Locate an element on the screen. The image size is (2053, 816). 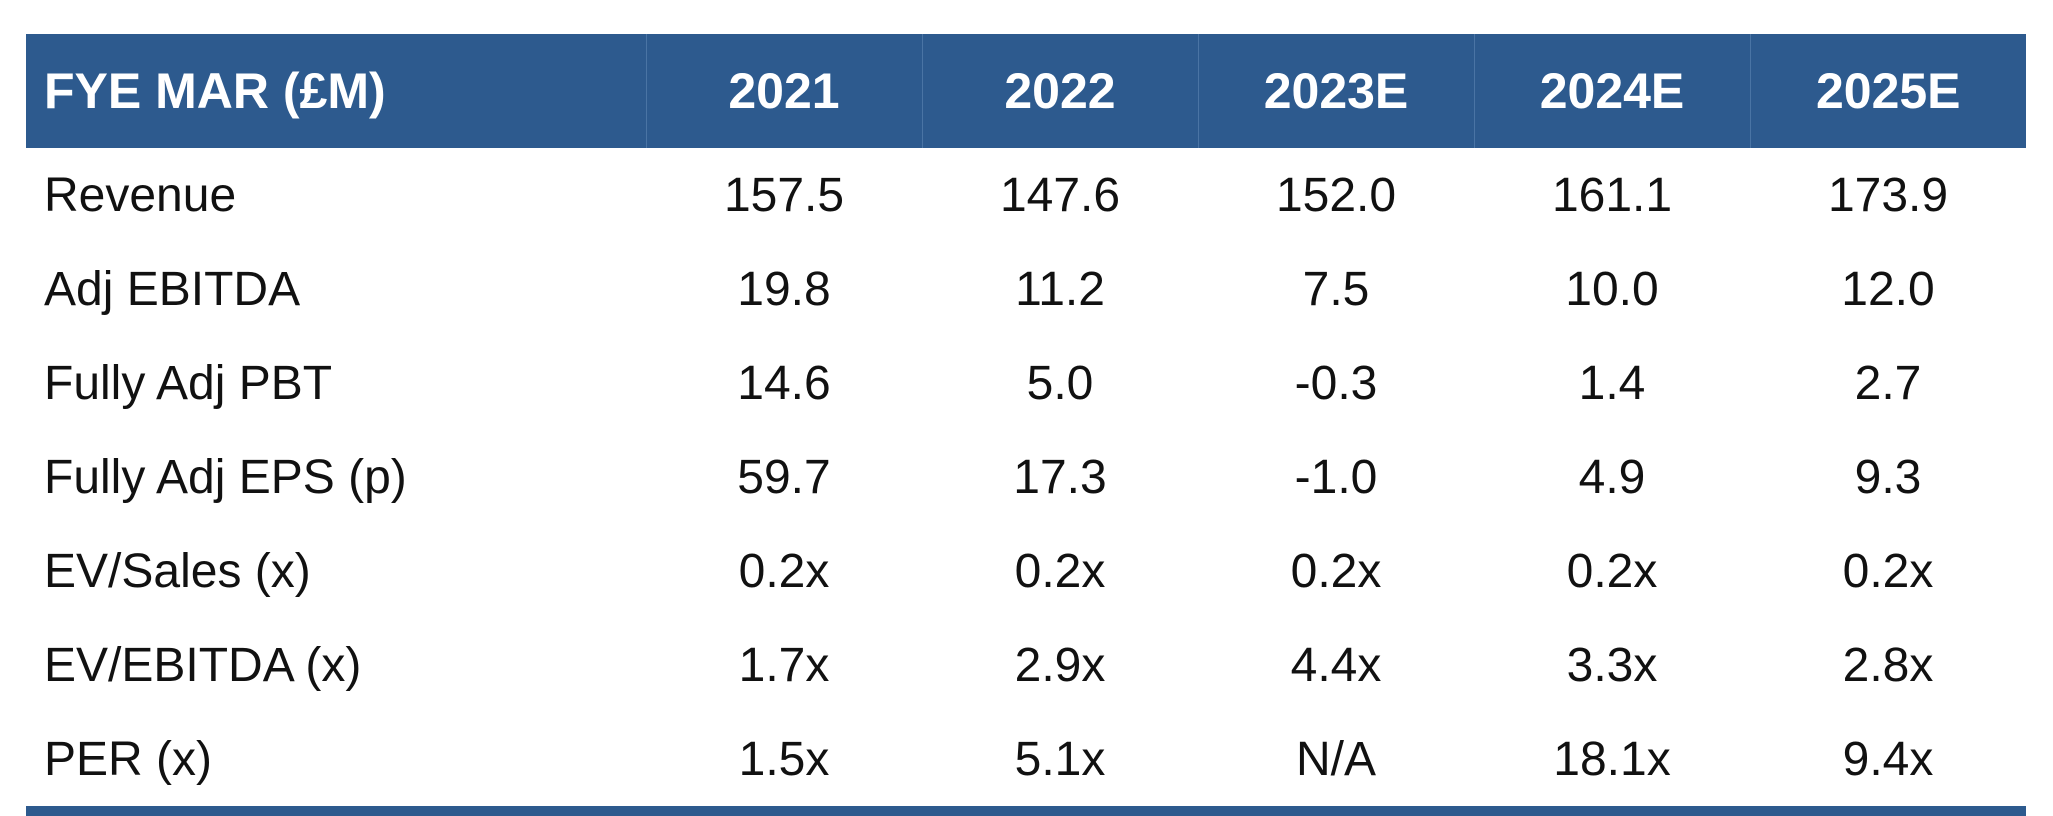
cell-value: 11.2 is located at coordinates (1060, 289).